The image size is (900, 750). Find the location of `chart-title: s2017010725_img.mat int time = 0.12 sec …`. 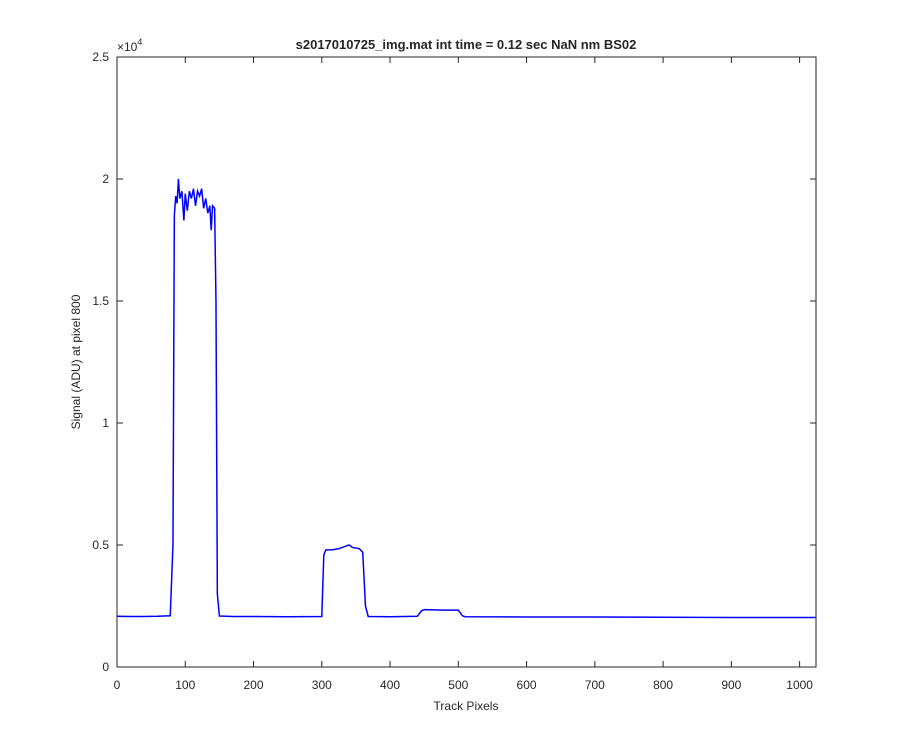

chart-title: s2017010725_img.mat int time = 0.12 sec … is located at coordinates (466, 44).